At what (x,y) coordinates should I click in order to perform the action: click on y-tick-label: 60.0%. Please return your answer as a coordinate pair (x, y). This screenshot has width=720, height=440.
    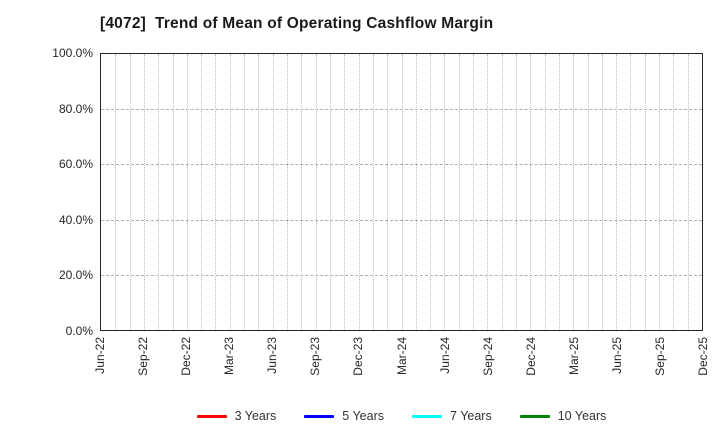
    Looking at the image, I should click on (75, 164).